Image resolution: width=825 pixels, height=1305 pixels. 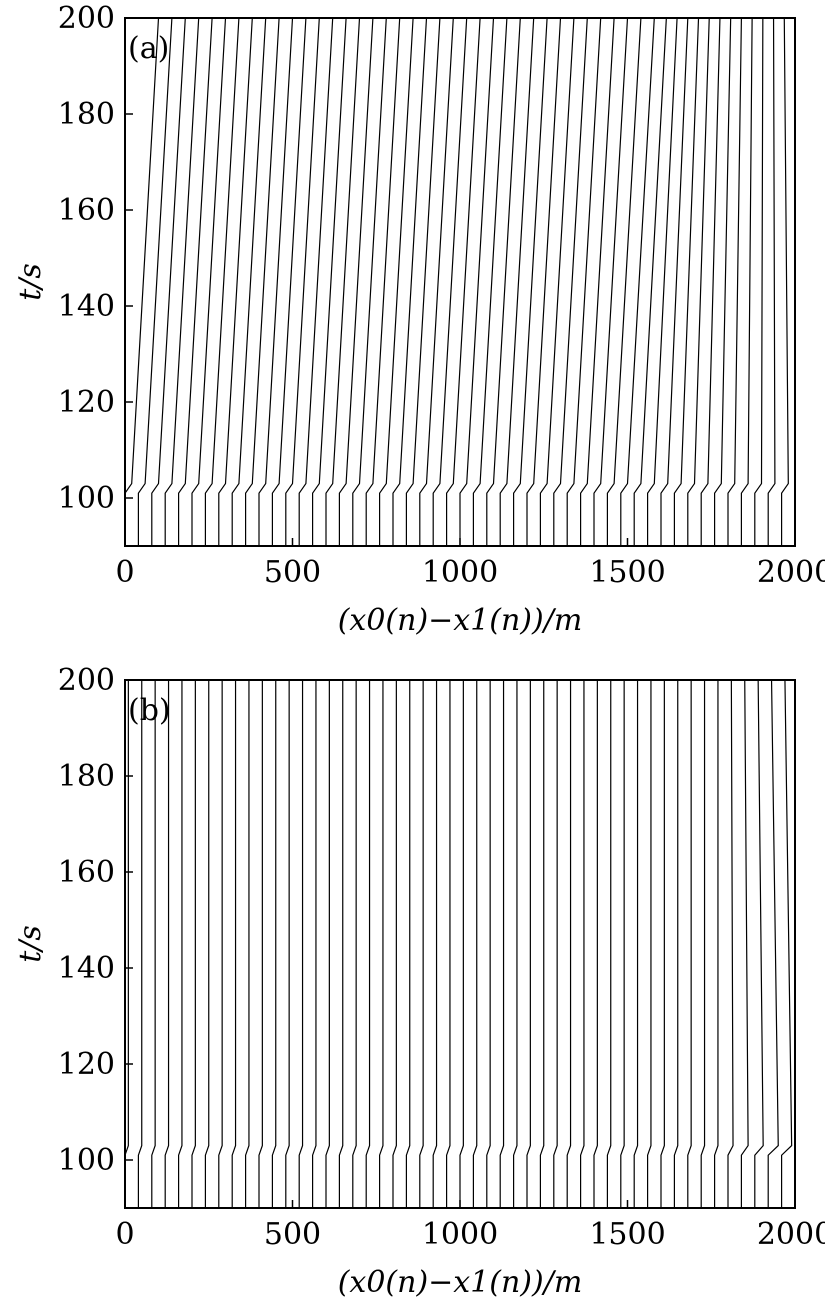 I want to click on y-tick-label: 100, so click(x=86, y=1160).